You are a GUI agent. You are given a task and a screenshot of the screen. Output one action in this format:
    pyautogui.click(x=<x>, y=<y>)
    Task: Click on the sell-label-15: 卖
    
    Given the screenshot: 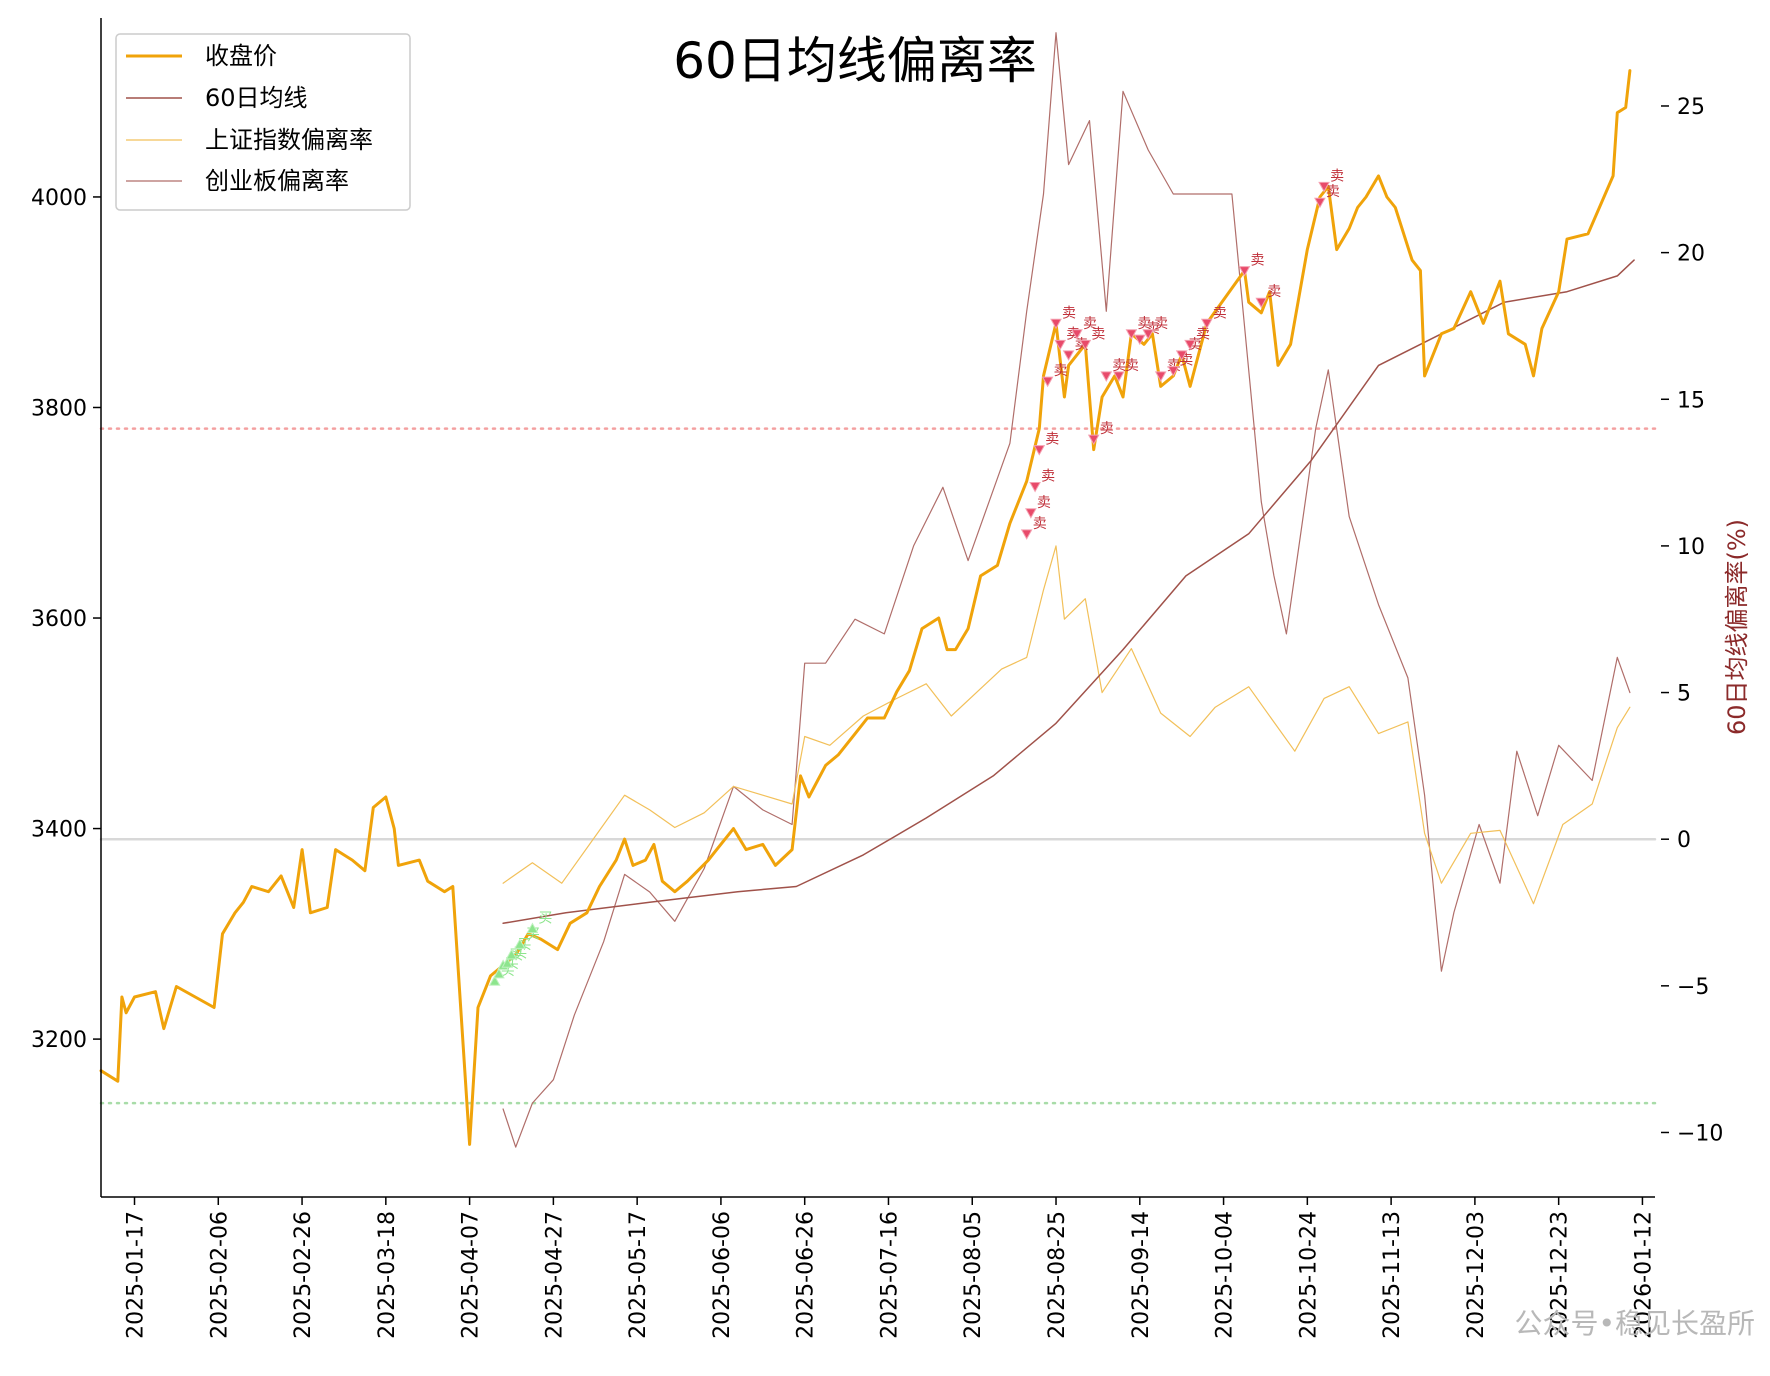 What is the action you would take?
    pyautogui.click(x=1161, y=324)
    